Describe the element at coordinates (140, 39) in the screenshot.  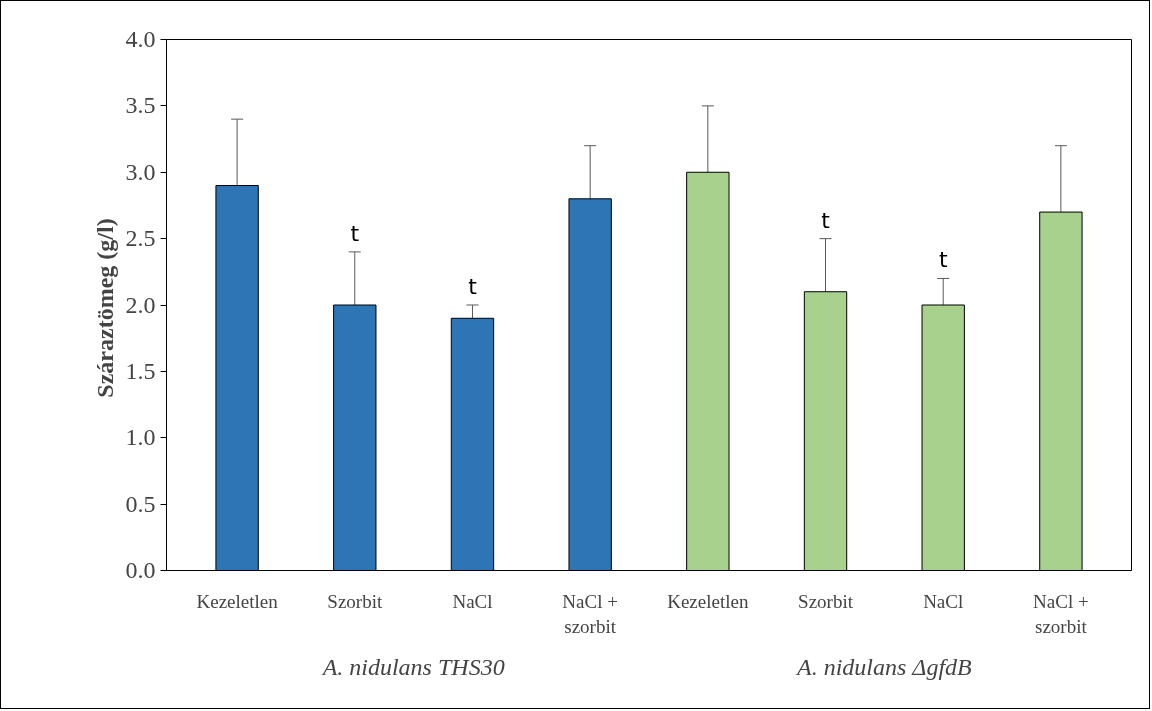
I see `y-tick-label: 4.0` at that location.